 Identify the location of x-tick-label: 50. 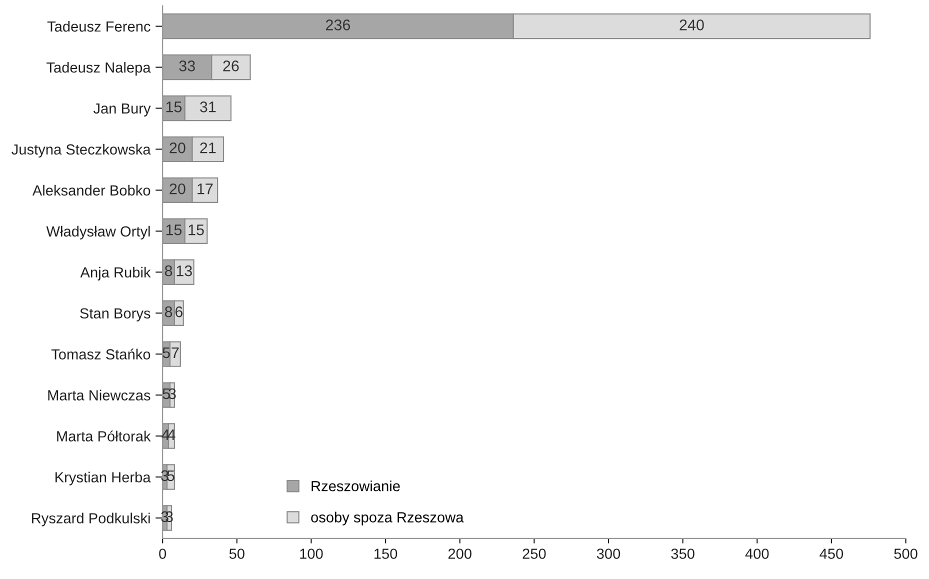
(236, 553).